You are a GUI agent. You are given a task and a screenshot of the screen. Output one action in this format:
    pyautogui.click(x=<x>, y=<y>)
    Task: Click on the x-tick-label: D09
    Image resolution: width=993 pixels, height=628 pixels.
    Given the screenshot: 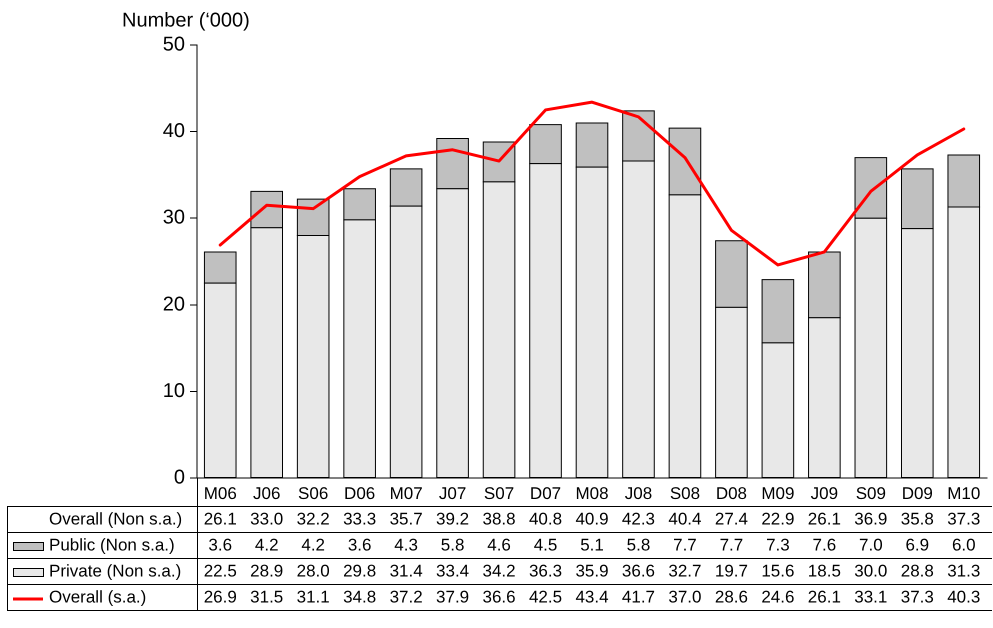 What is the action you would take?
    pyautogui.click(x=917, y=493)
    